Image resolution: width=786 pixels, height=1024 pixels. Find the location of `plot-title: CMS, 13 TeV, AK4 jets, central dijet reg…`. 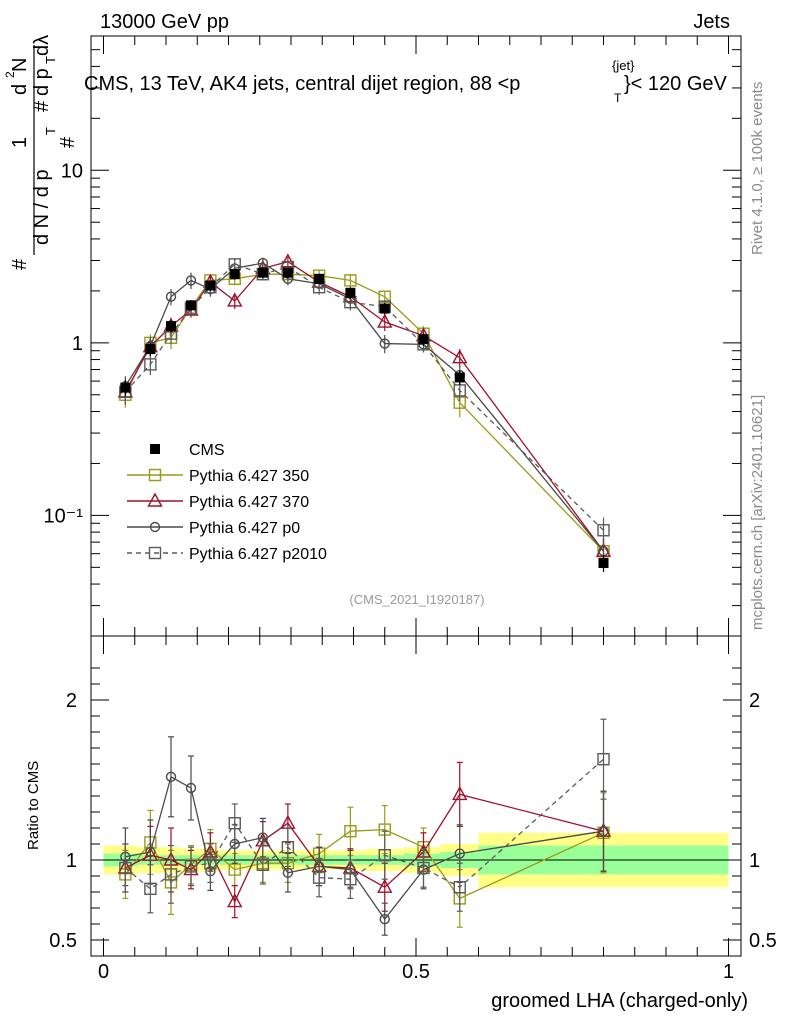

plot-title: CMS, 13 TeV, AK4 jets, central dijet reg… is located at coordinates (406, 81).